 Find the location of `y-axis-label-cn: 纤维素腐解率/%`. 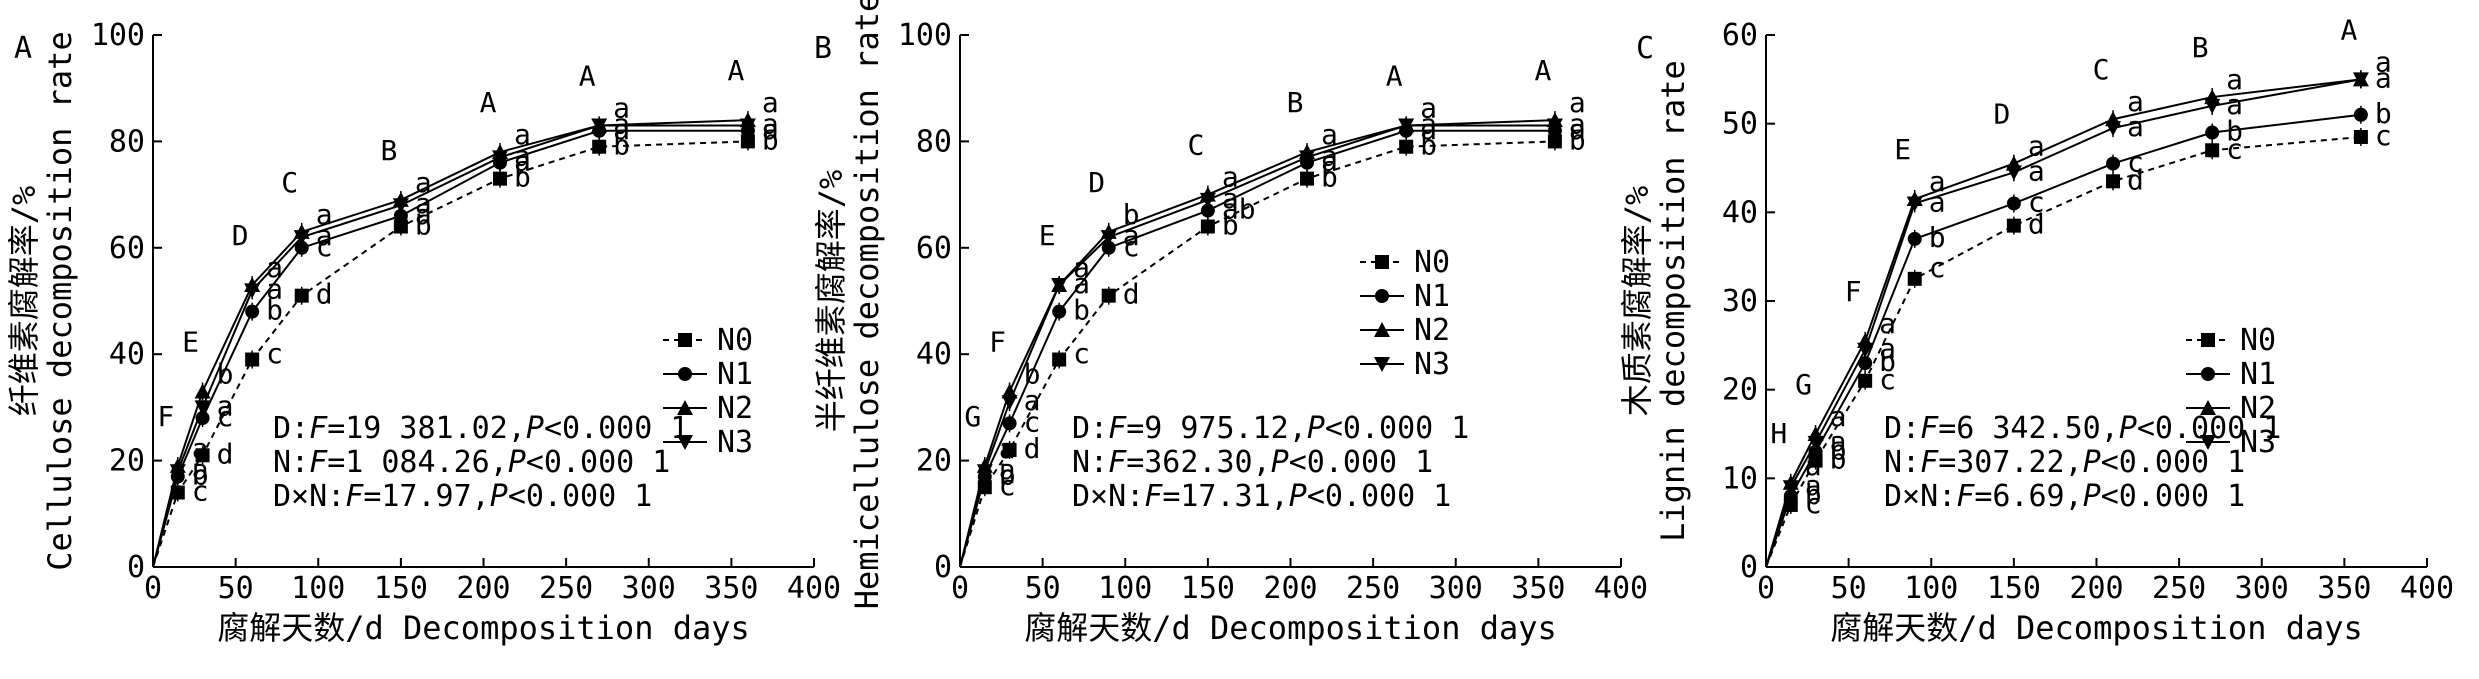

y-axis-label-cn: 纤维素腐解率/% is located at coordinates (24, 301).